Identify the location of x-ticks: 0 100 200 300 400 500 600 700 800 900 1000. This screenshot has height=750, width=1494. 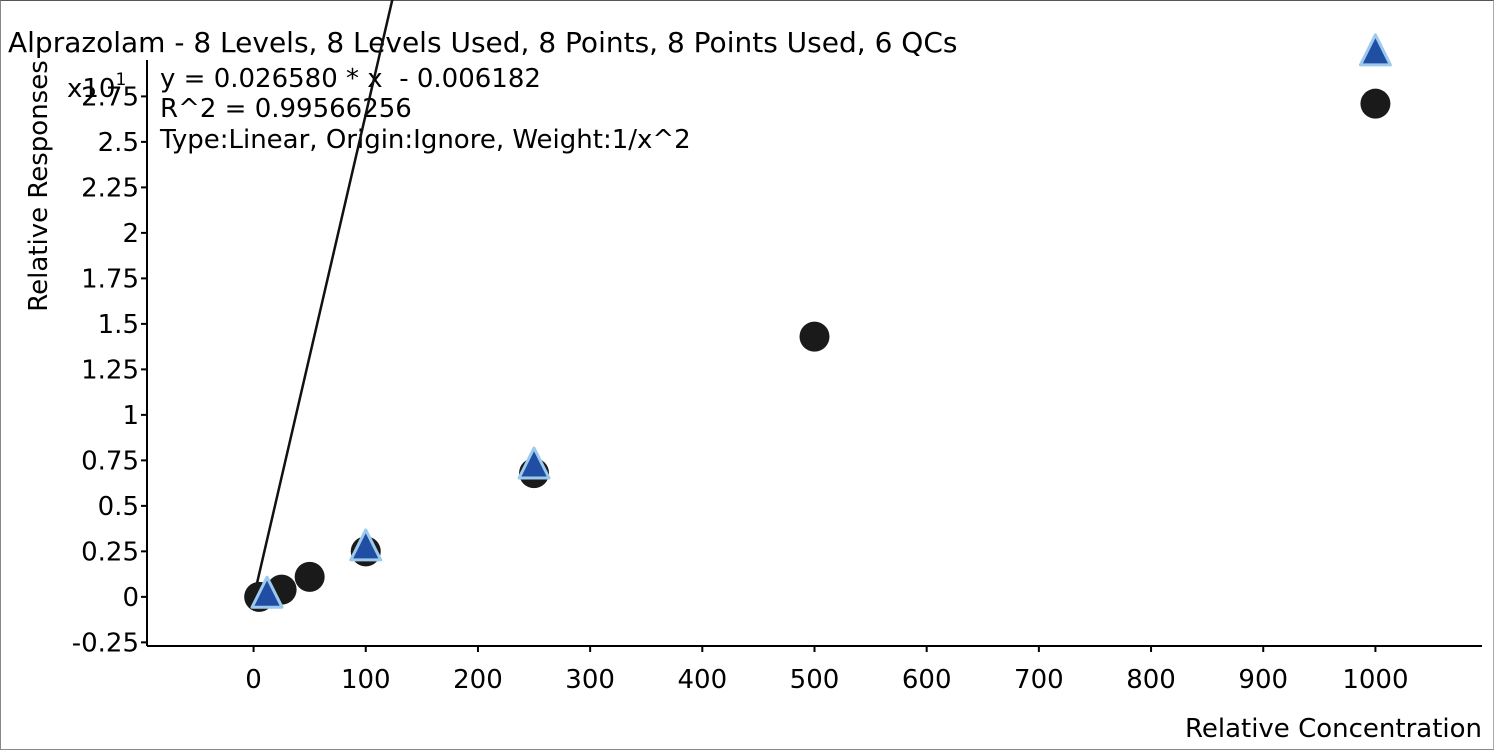
(827, 670).